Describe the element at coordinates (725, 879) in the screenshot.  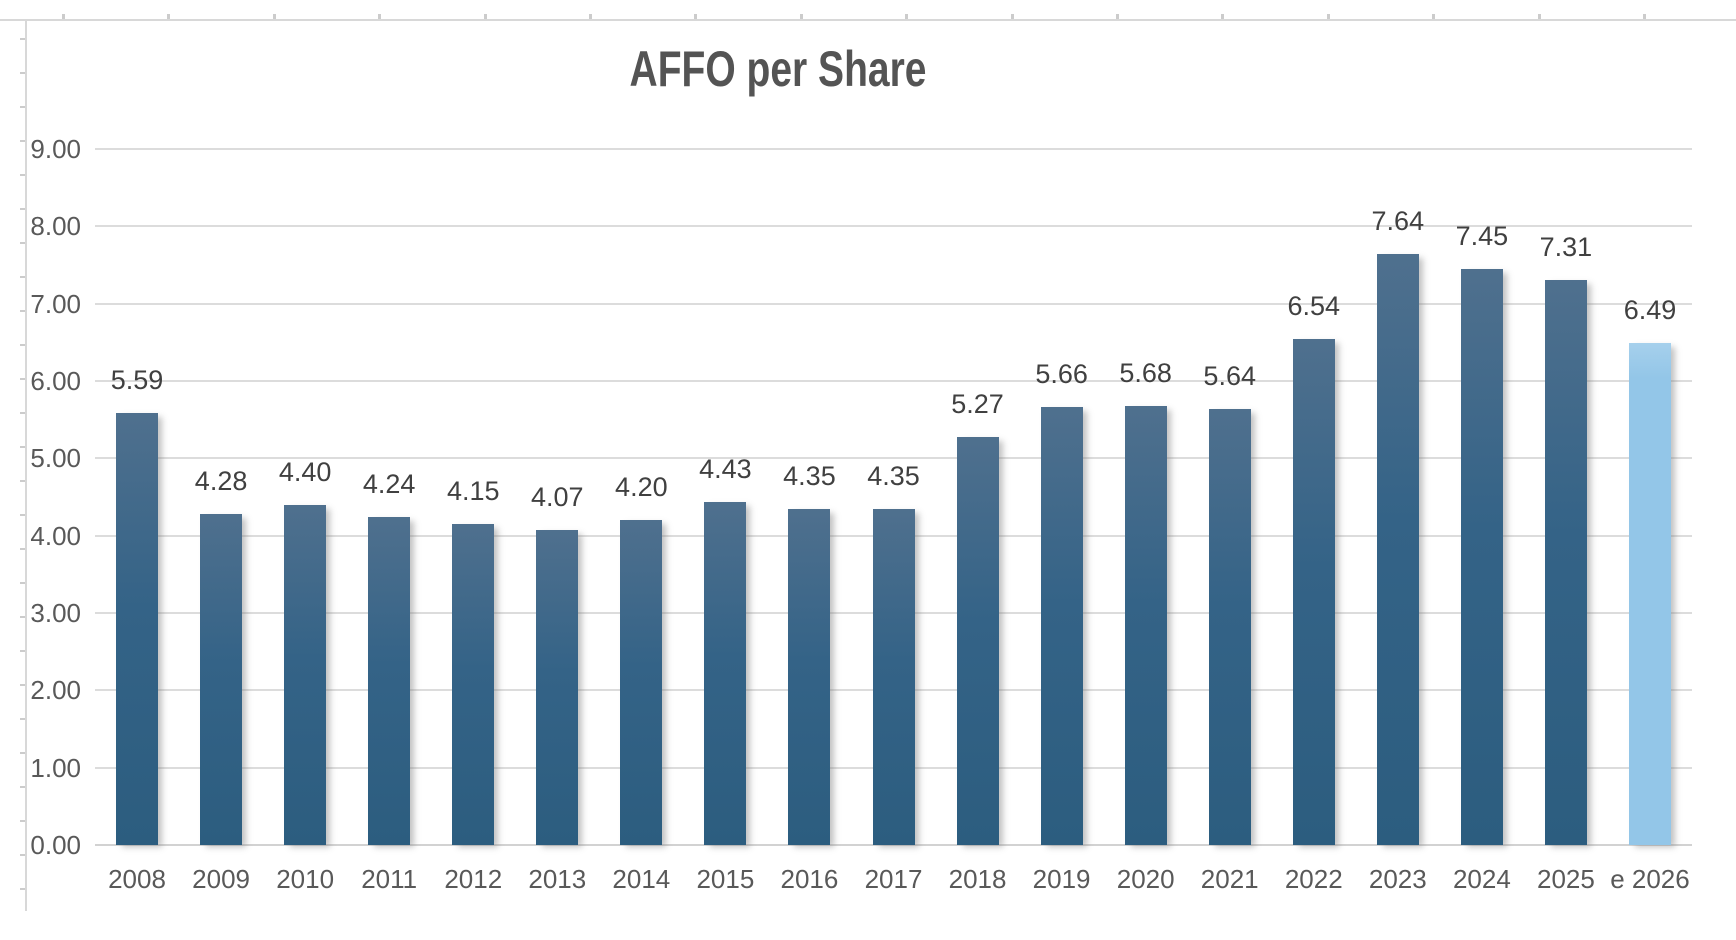
I see `x-axis-tick-label: 2015` at that location.